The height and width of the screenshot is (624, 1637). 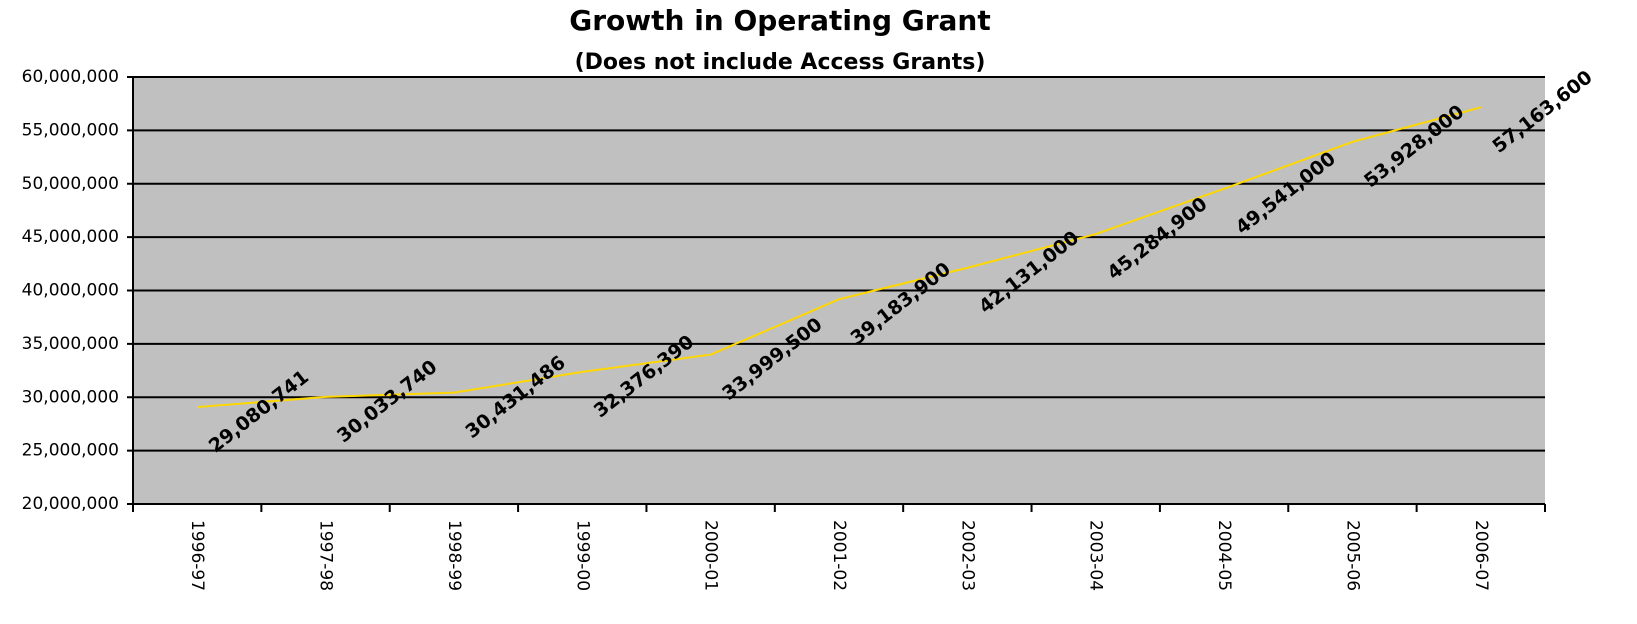 What do you see at coordinates (582, 555) in the screenshot?
I see `x-tick-label: 1999-00` at bounding box center [582, 555].